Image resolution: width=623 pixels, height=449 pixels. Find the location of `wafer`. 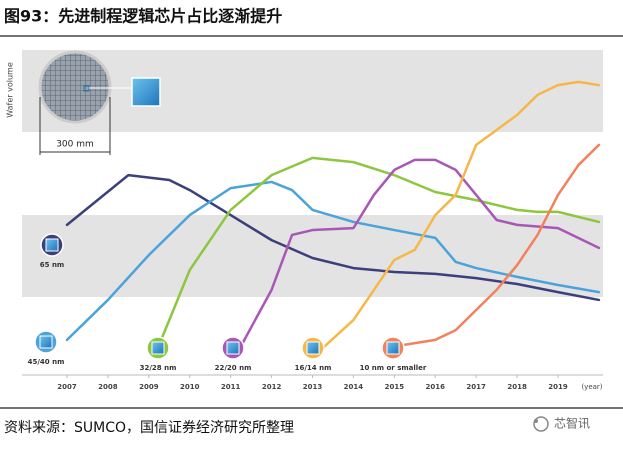

wafer is located at coordinates (99, 102).